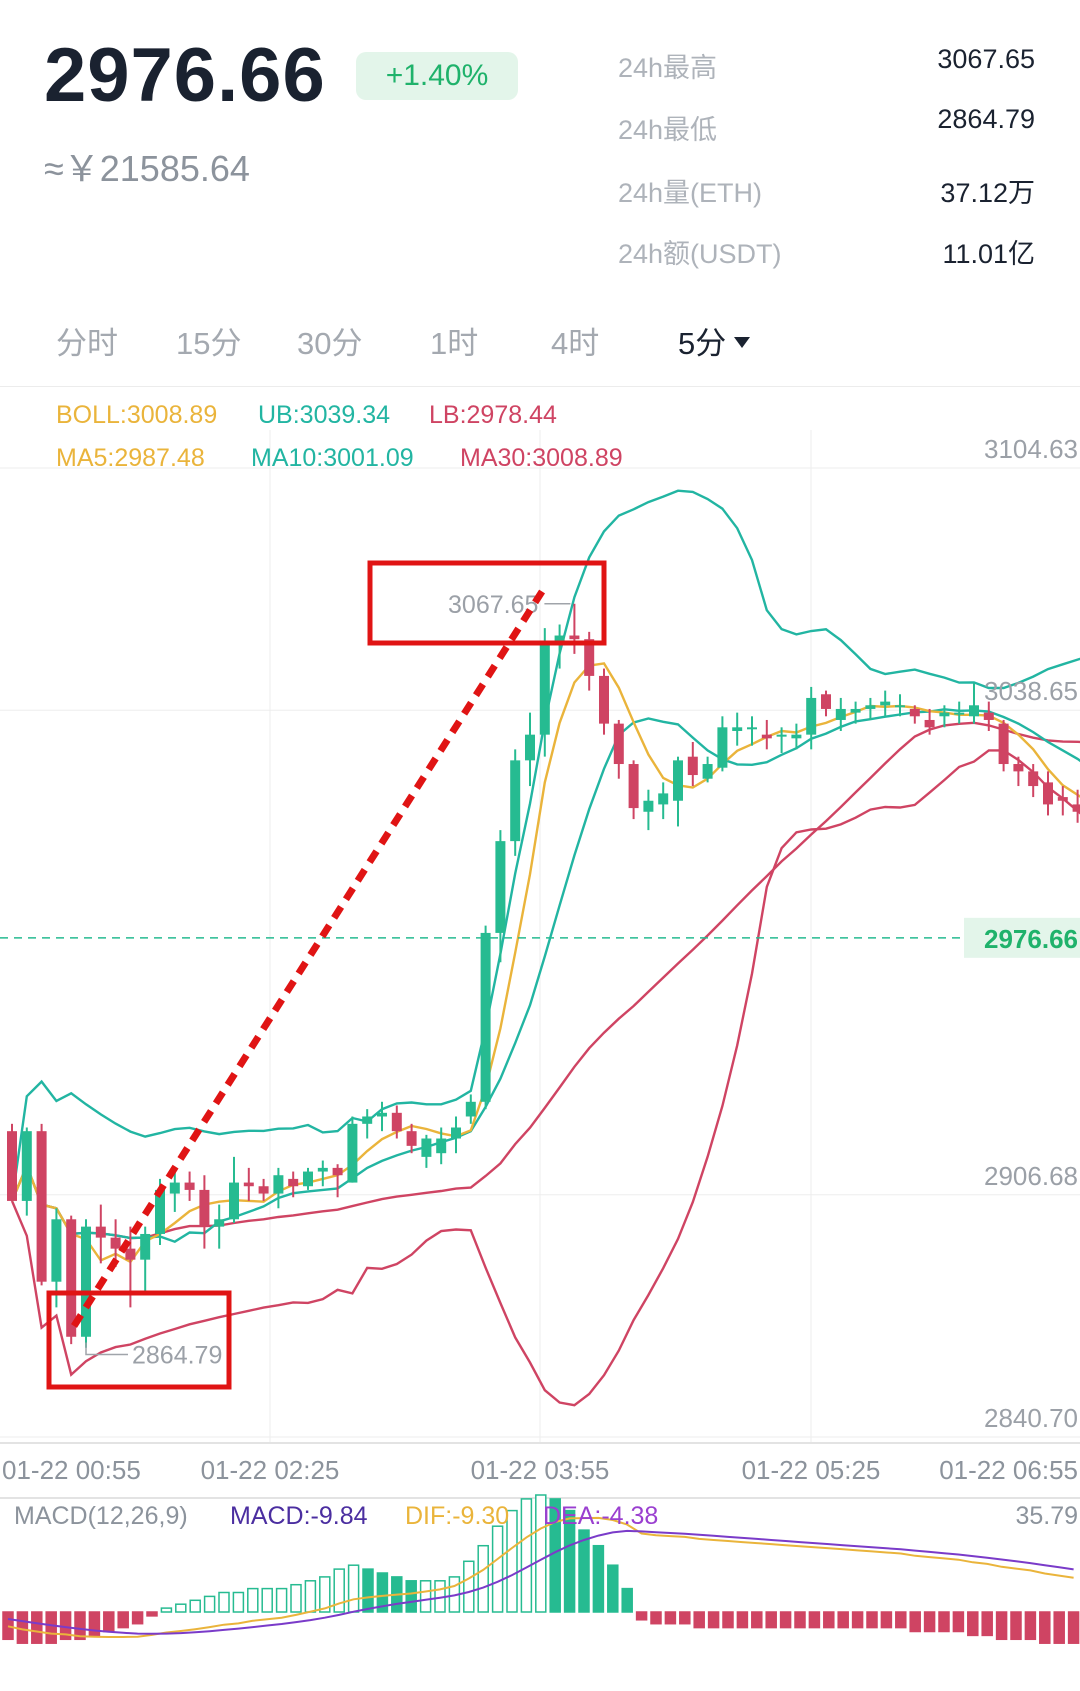  What do you see at coordinates (541, 1569) in the screenshot?
I see `macd-panel` at bounding box center [541, 1569].